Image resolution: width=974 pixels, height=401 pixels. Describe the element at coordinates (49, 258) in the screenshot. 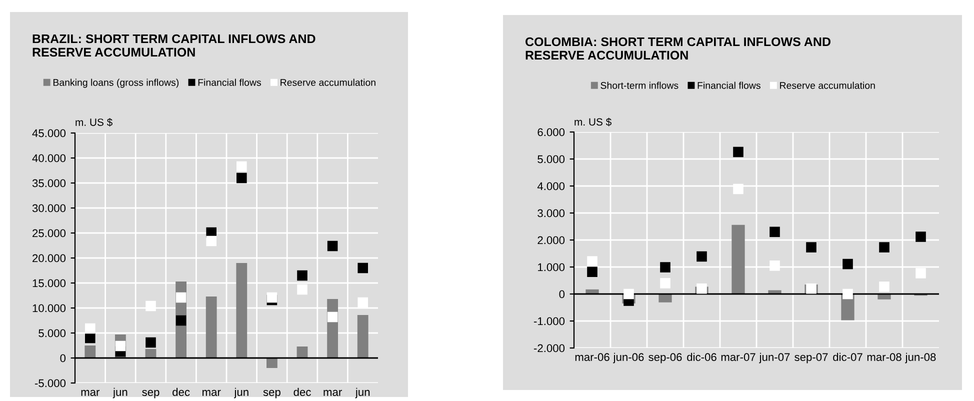

I see `y-tick-label: 20.000` at that location.